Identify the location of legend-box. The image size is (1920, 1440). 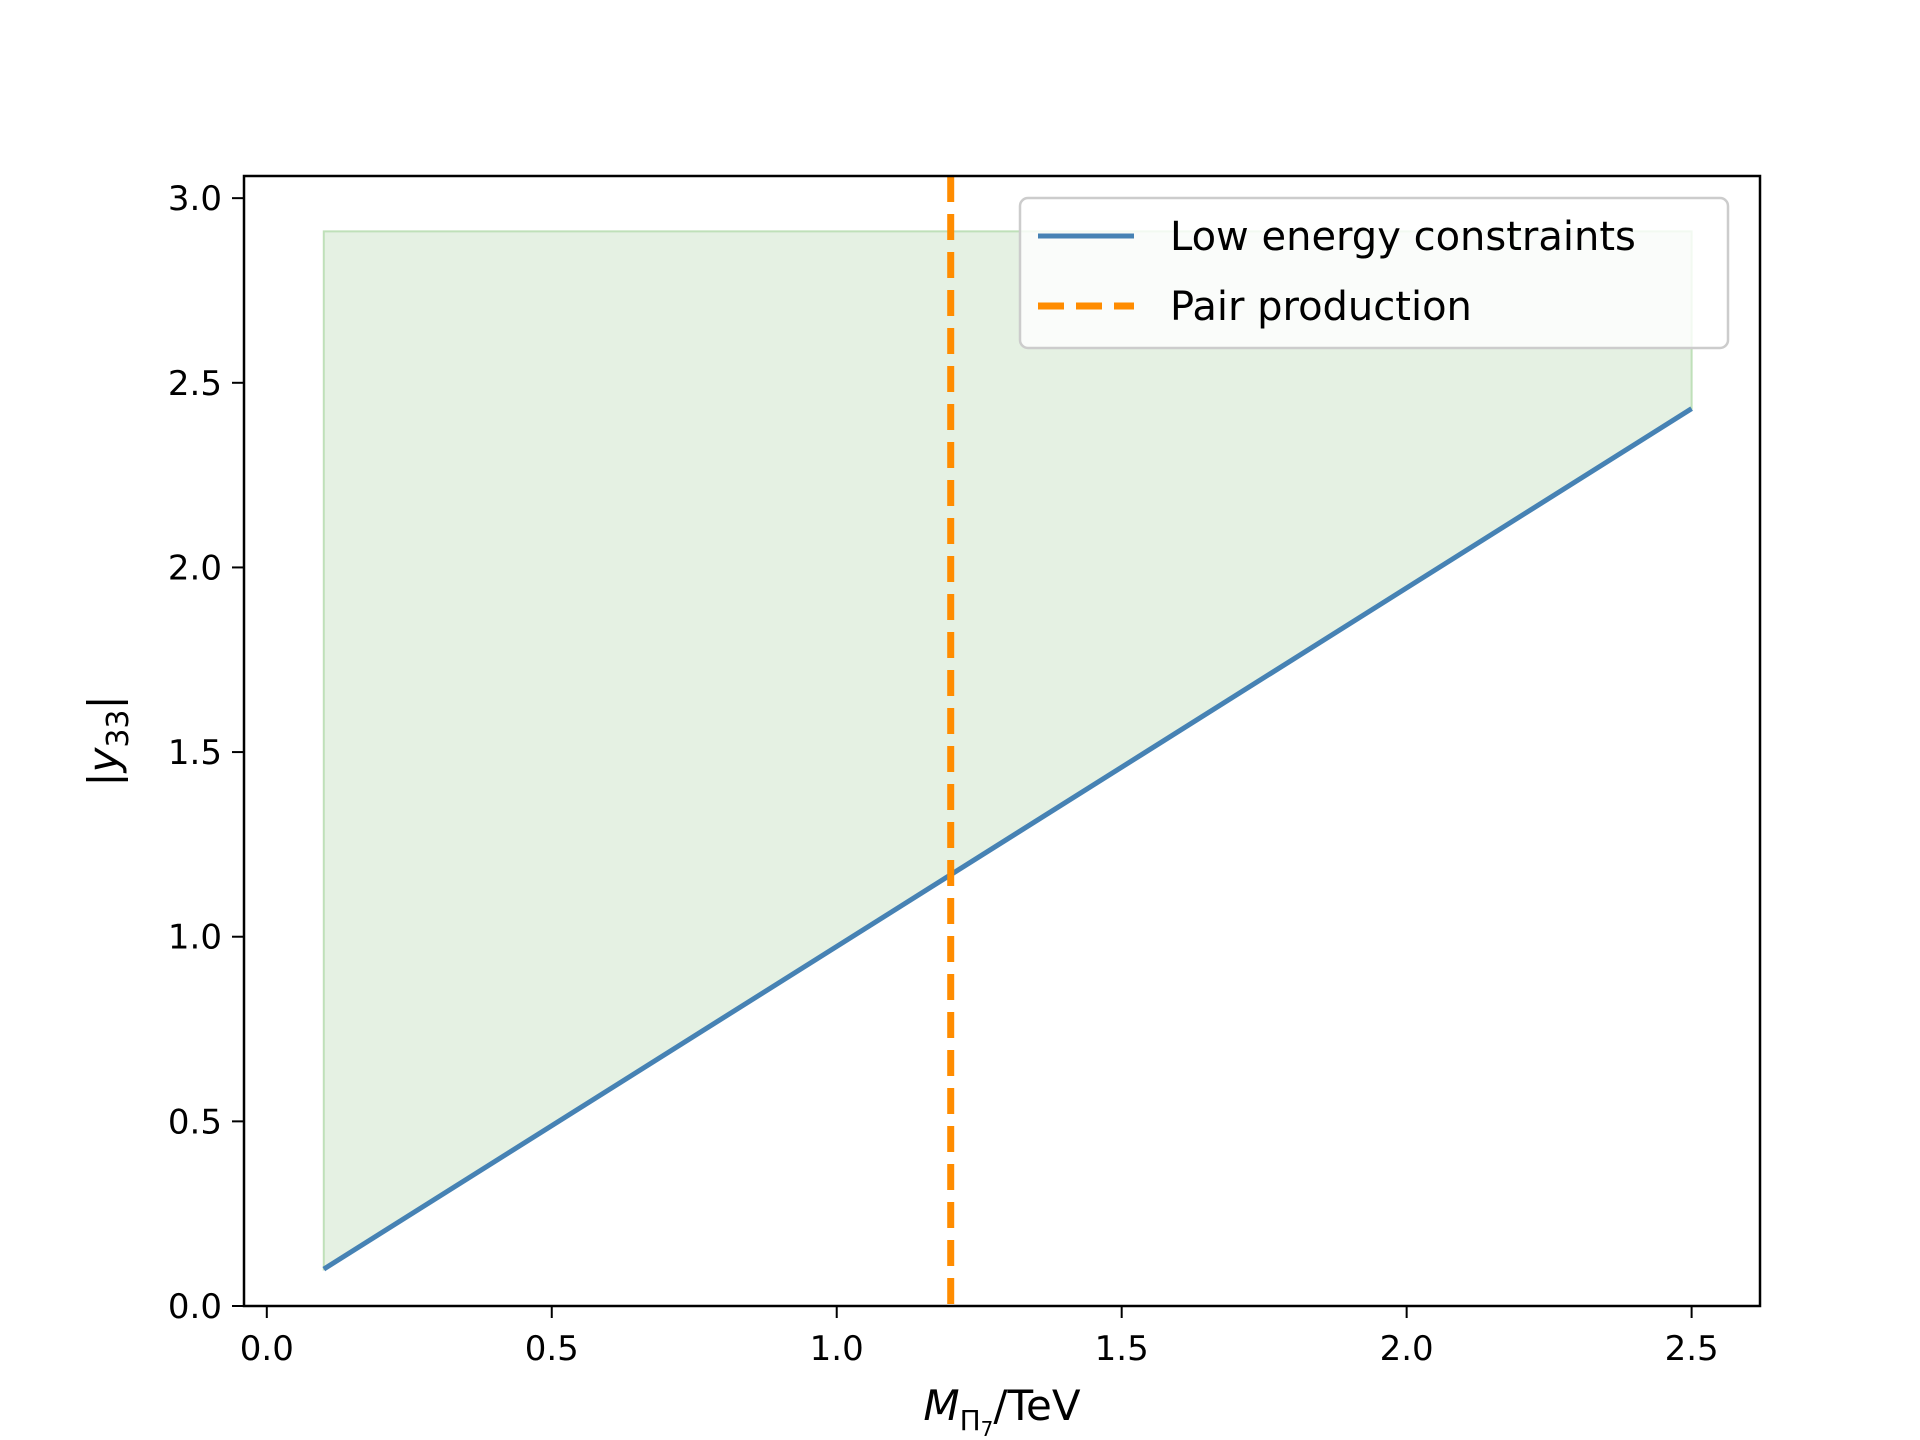
(1374, 273).